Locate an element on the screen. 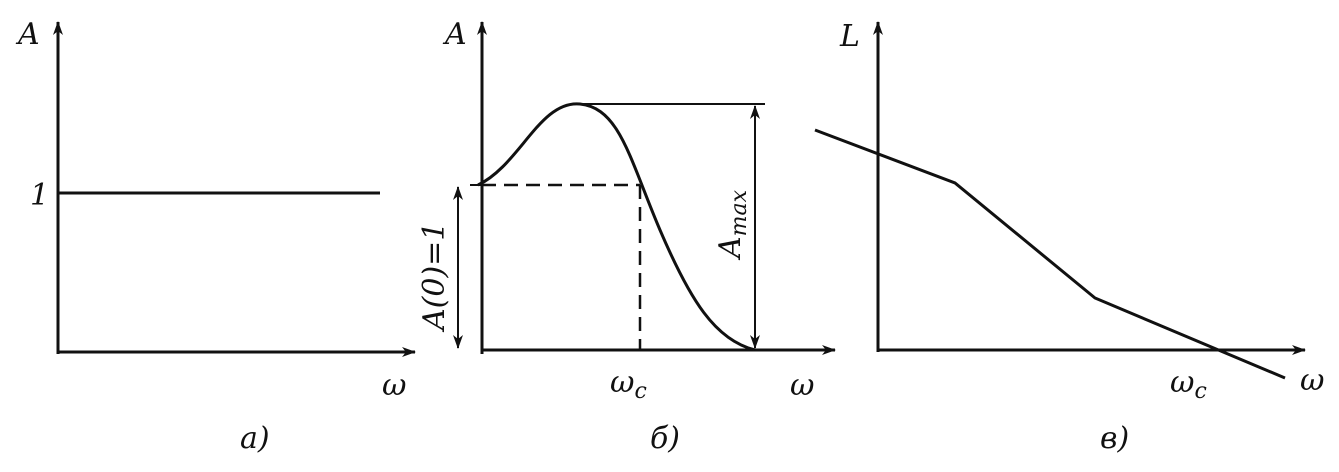 The width and height of the screenshot is (1339, 472). level-label: 1 is located at coordinates (39, 195).